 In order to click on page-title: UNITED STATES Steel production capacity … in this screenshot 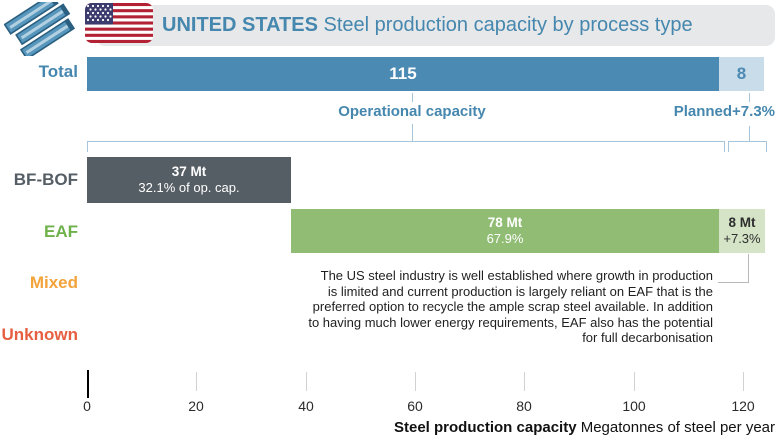, I will do `click(427, 25)`.